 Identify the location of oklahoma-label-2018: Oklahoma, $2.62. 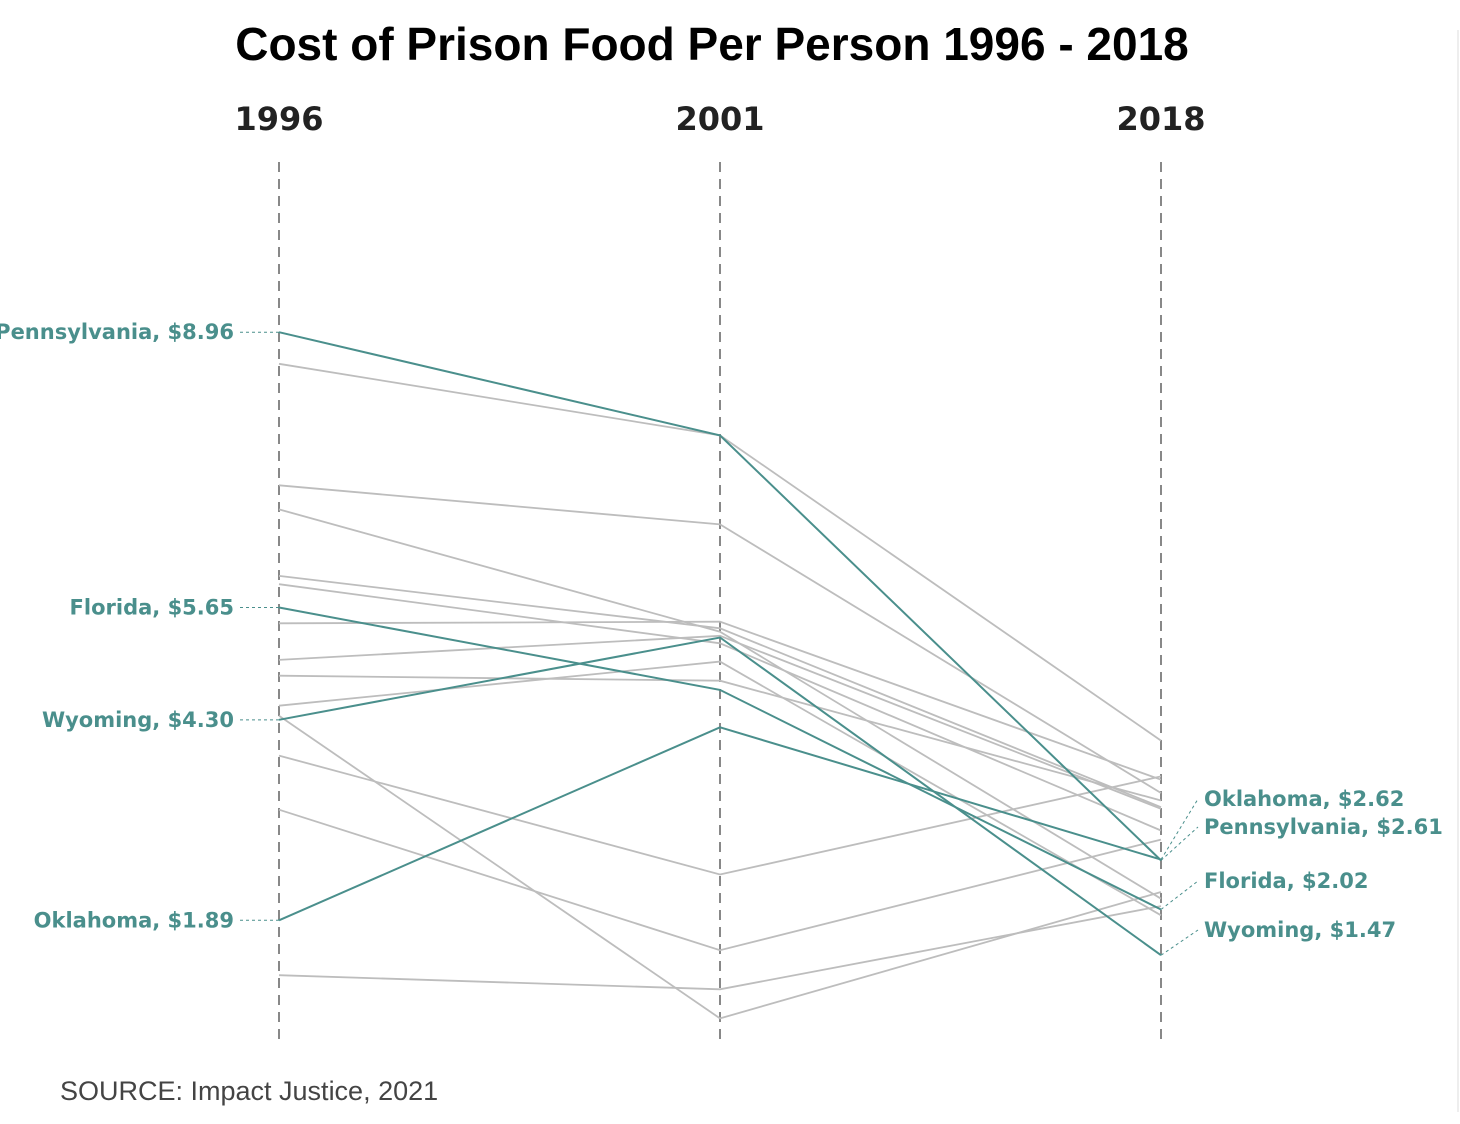
(1304, 799).